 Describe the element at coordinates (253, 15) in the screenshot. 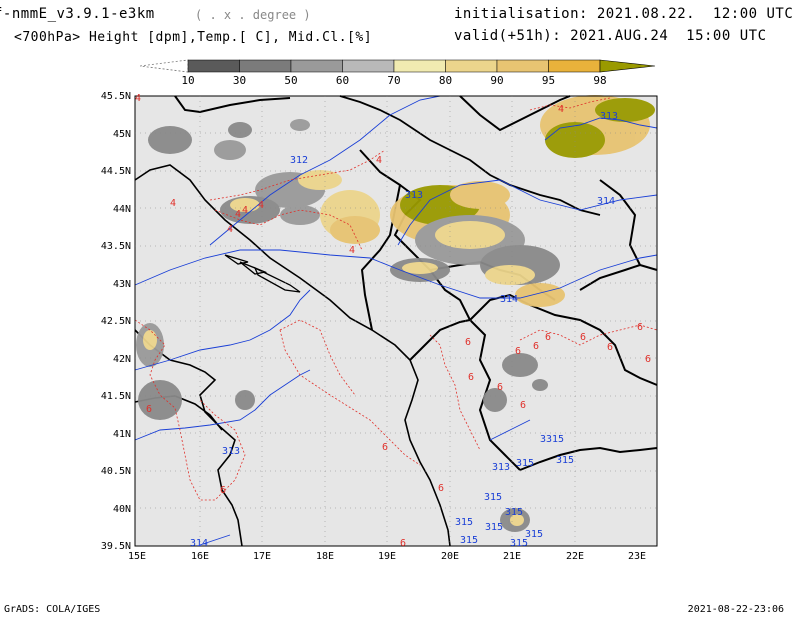

I see `grid-units: ( . x . degree )` at that location.